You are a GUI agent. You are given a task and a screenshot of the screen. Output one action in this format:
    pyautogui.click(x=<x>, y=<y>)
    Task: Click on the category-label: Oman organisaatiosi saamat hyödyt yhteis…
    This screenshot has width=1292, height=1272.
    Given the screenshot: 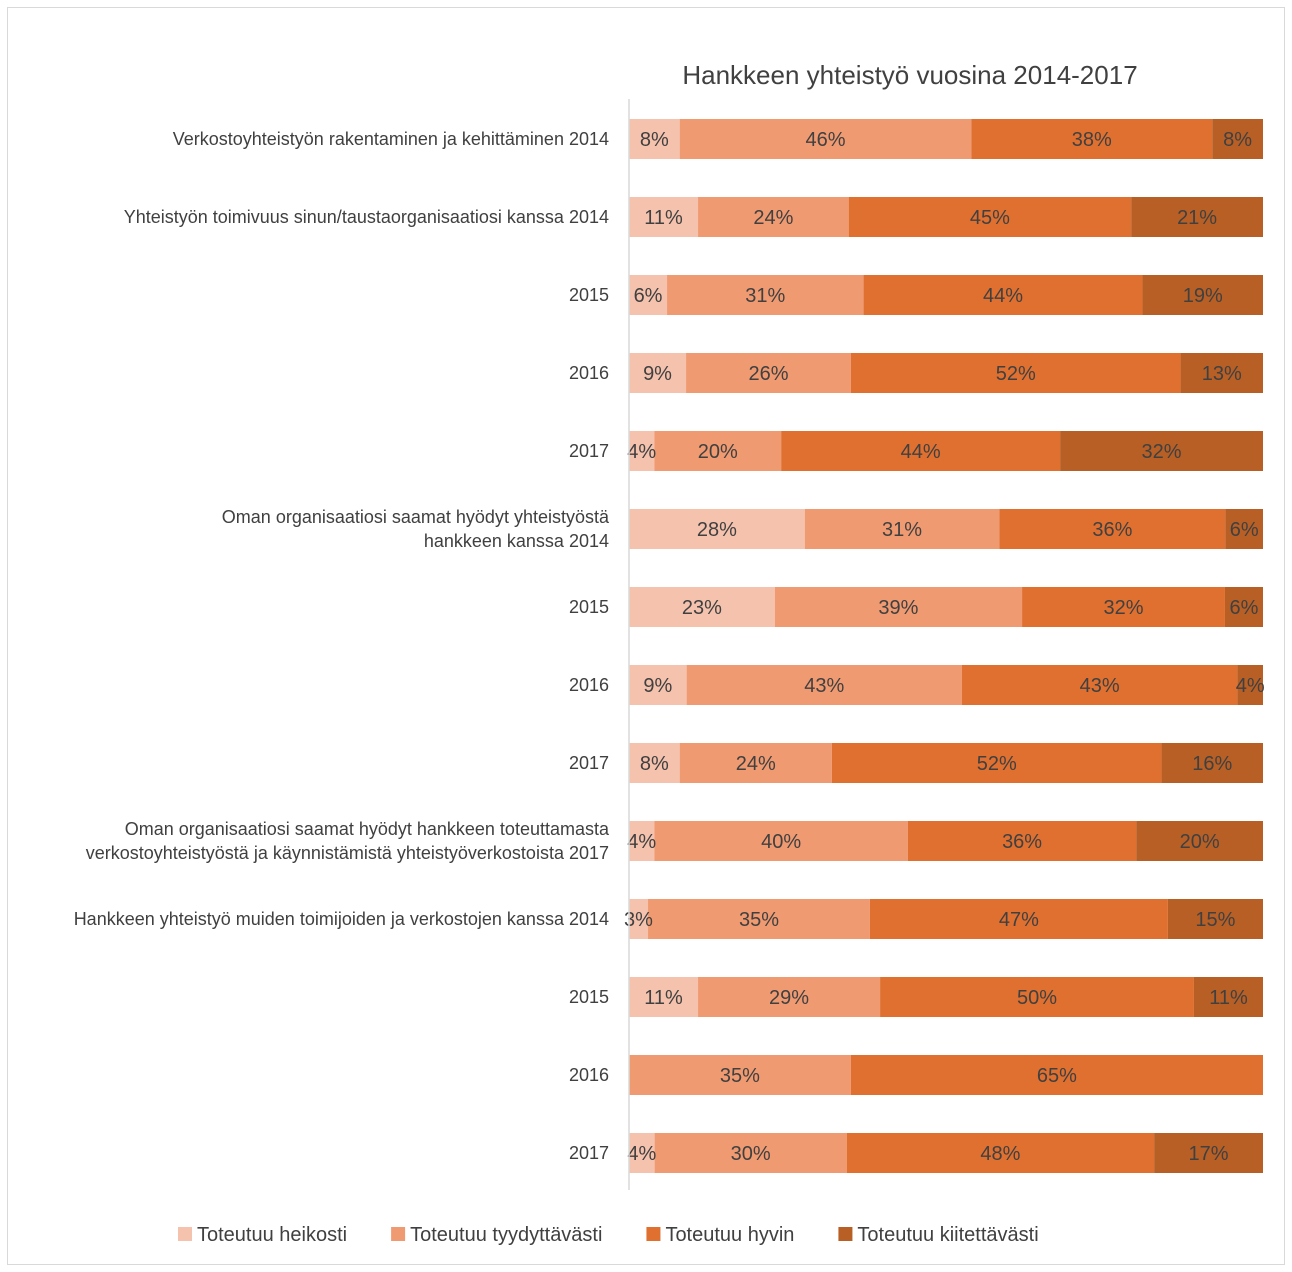 What is the action you would take?
    pyautogui.click(x=416, y=529)
    